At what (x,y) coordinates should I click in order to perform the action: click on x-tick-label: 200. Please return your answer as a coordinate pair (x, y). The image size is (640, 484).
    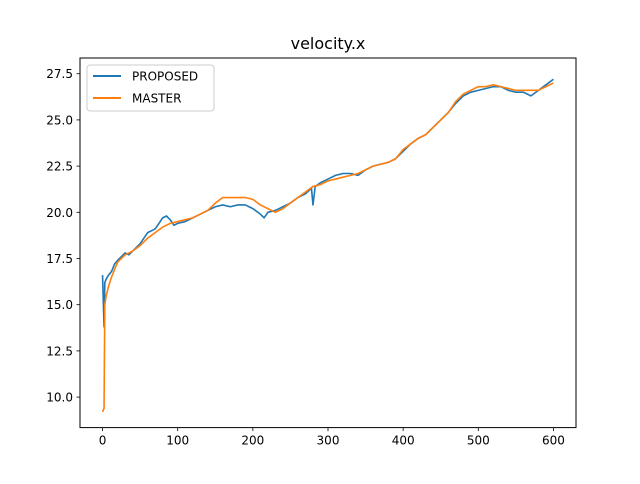
    Looking at the image, I should click on (252, 441).